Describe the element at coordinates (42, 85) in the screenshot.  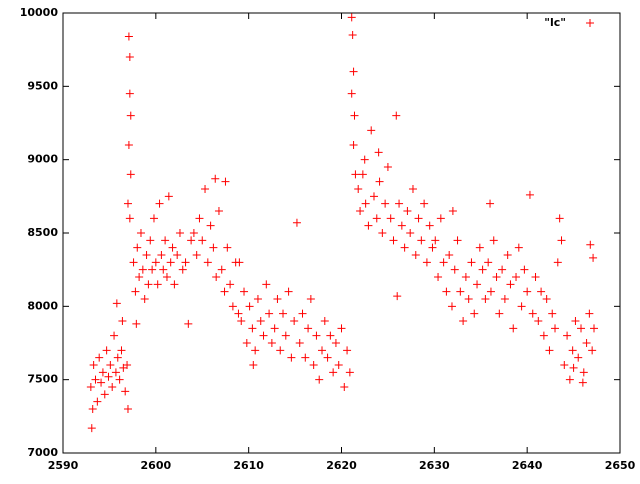
I see `y-tick-label: 9500` at that location.